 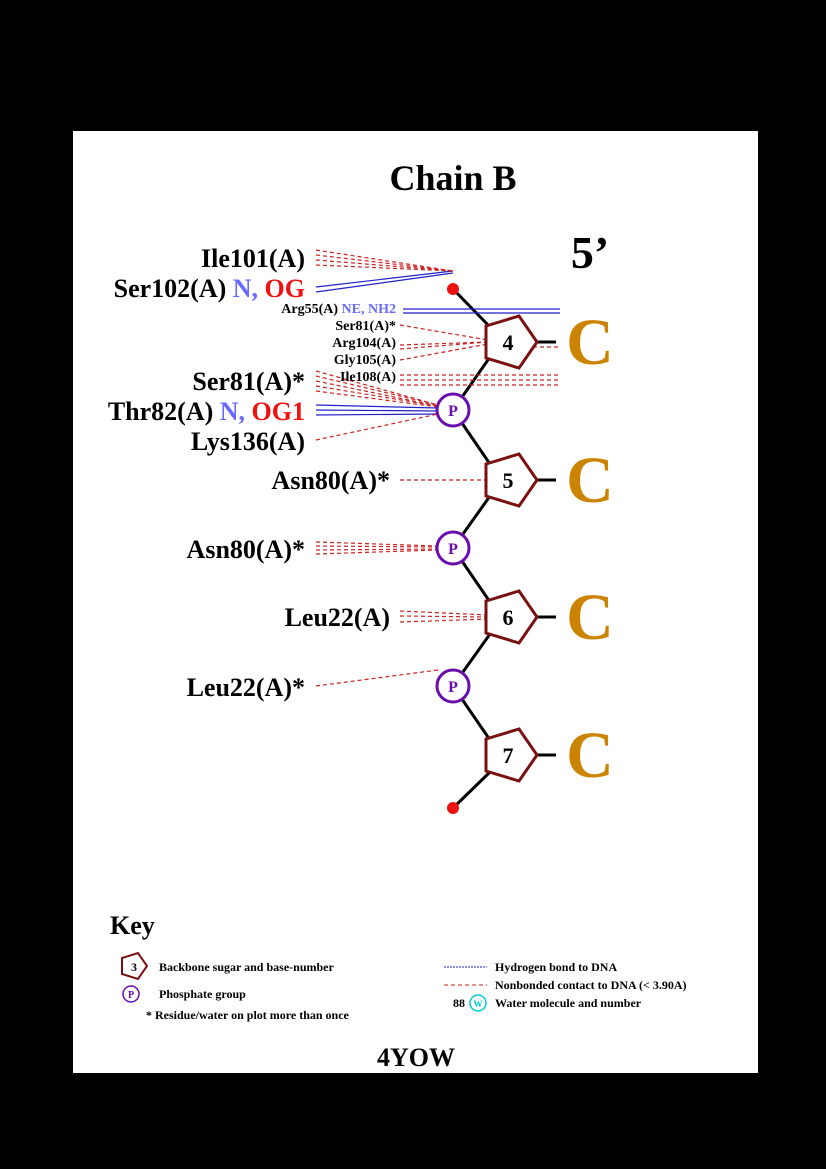 I want to click on legend-water-desc: Water molecule and number, so click(x=568, y=1003).